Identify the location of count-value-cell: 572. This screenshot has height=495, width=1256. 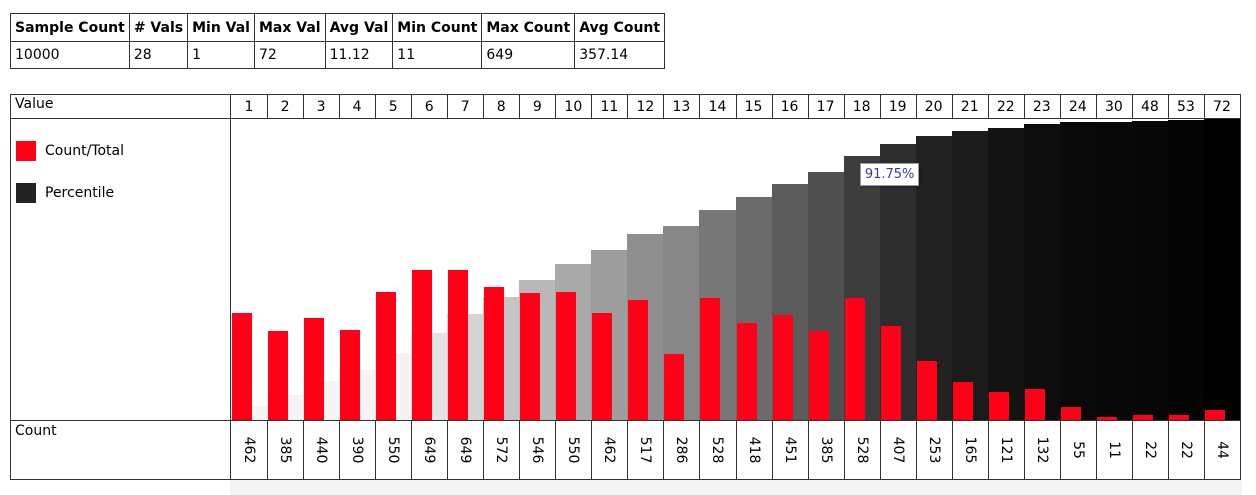
(501, 450).